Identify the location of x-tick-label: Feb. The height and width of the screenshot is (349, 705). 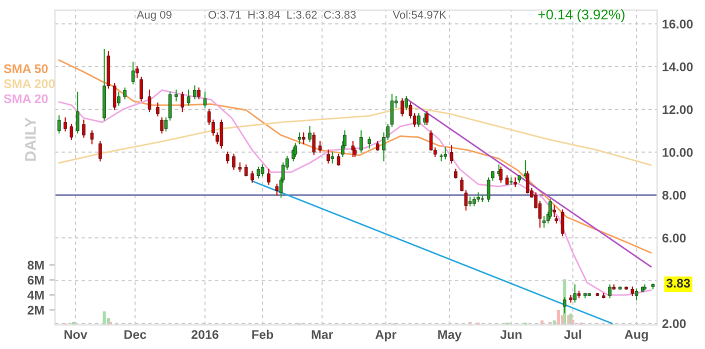
(263, 334).